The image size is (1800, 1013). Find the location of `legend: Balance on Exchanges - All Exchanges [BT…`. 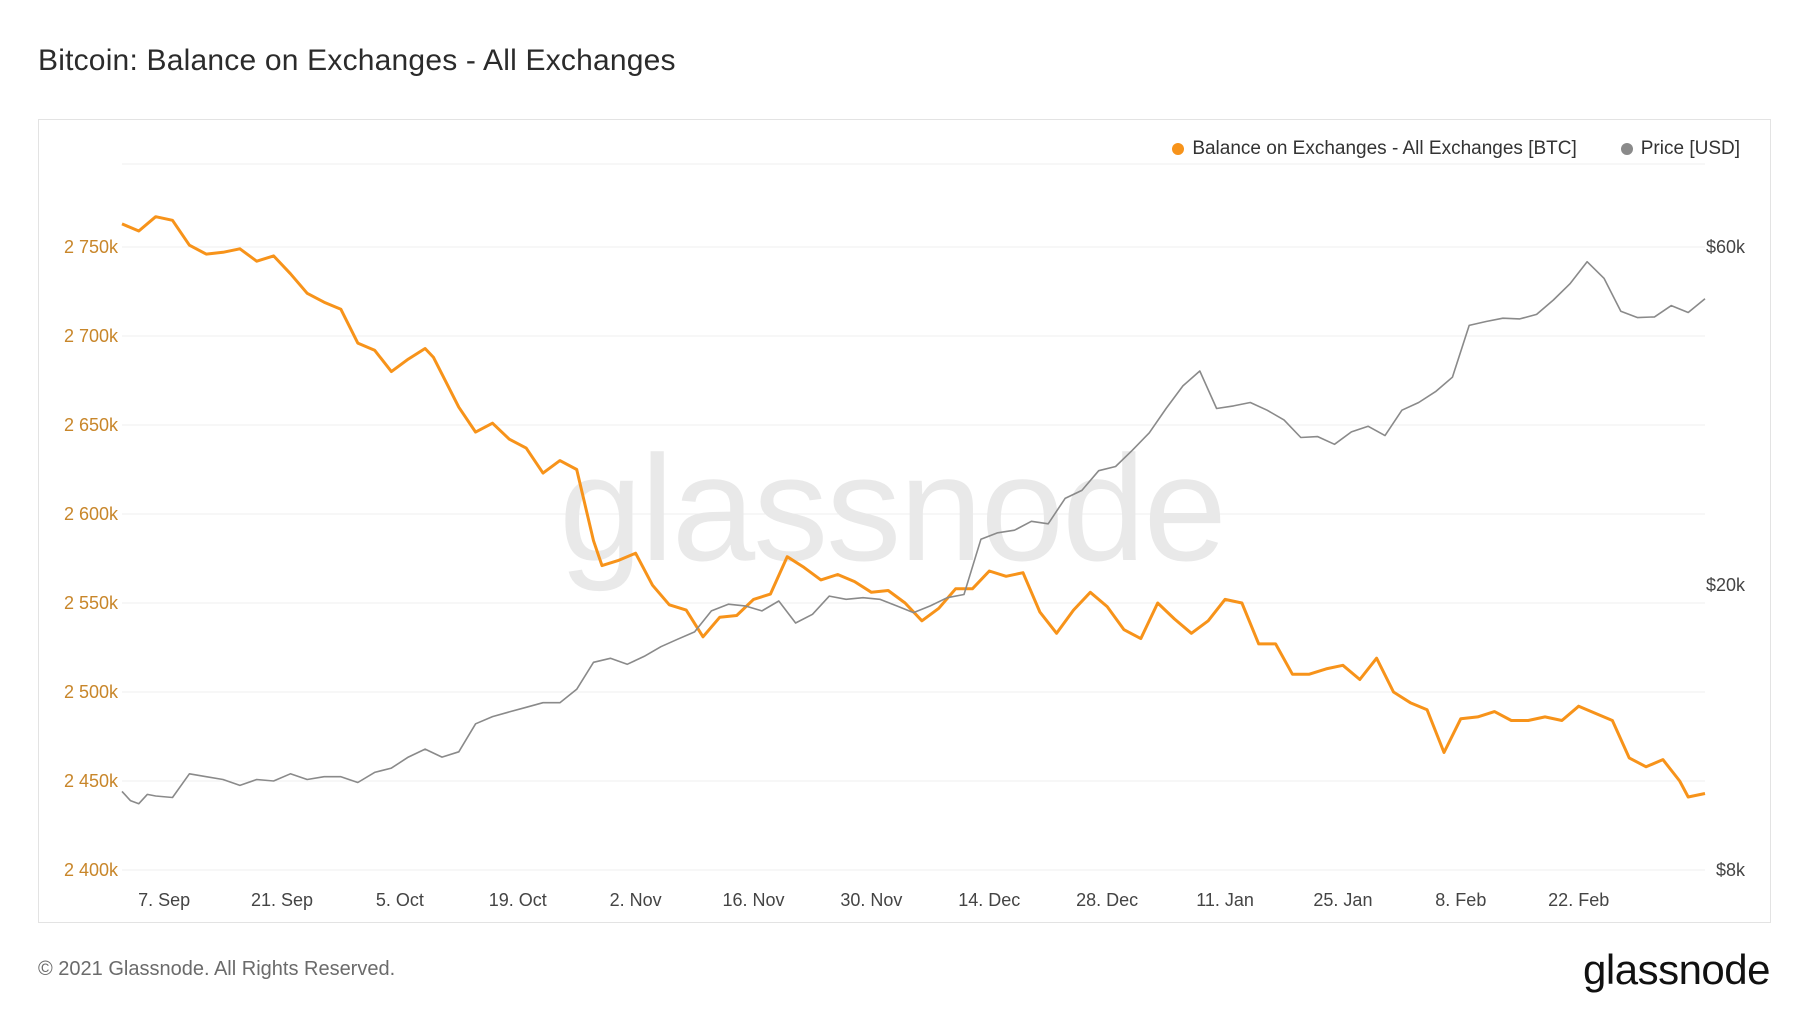

legend: Balance on Exchanges - All Exchanges [BT… is located at coordinates (1456, 149).